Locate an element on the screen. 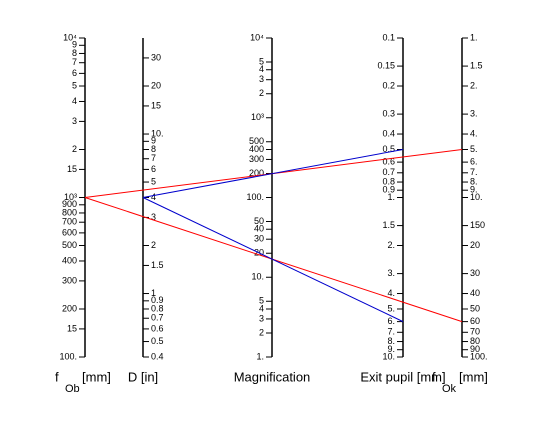 The width and height of the screenshot is (549, 435). tick-label: 0.7 is located at coordinates (388, 172).